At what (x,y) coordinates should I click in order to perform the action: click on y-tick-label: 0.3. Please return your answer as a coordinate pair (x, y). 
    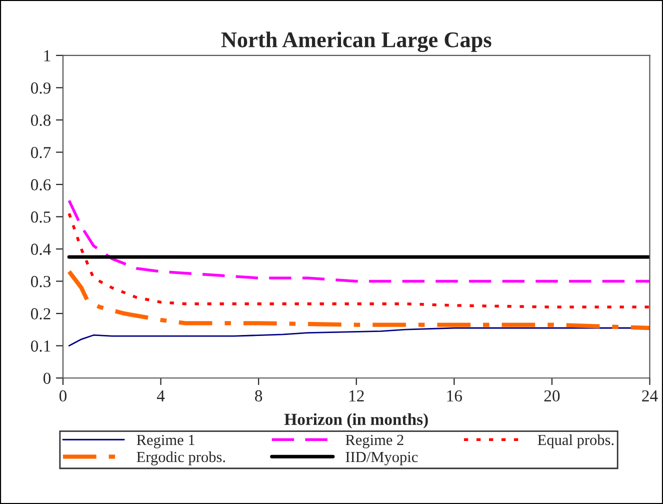
    Looking at the image, I should click on (40, 282).